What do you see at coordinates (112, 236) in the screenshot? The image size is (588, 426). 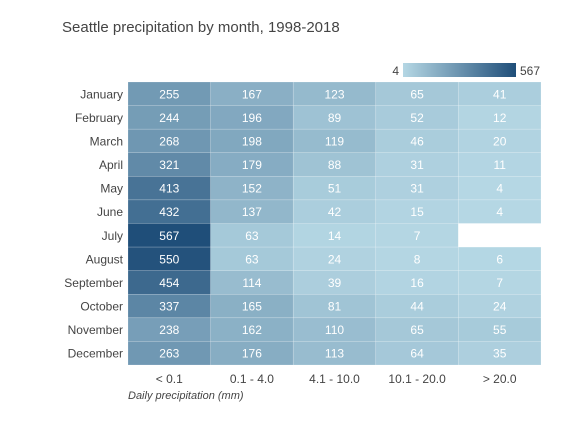 I see `row-label: July` at bounding box center [112, 236].